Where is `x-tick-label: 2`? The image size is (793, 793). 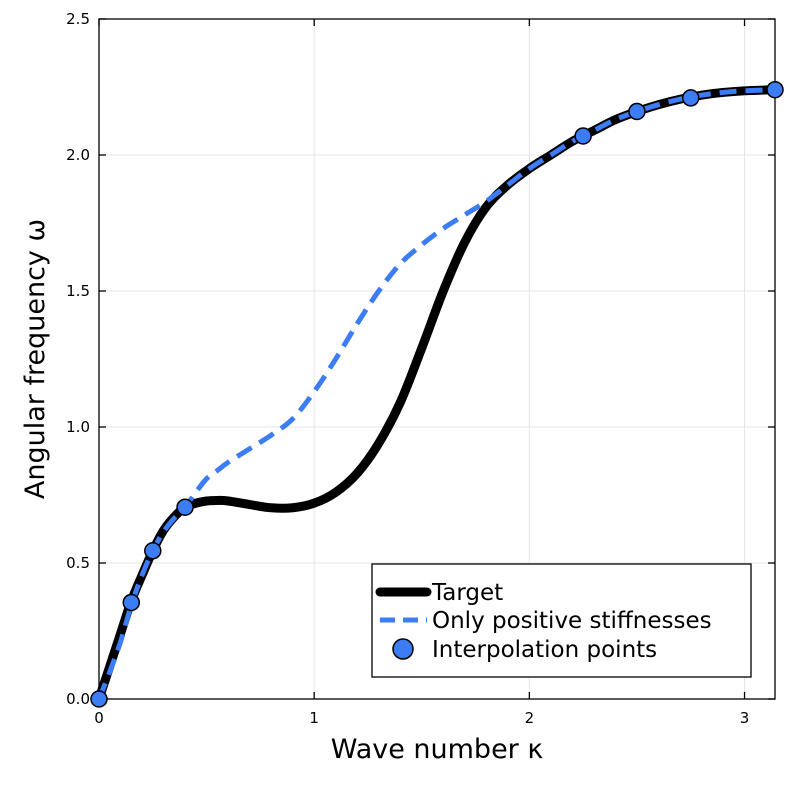
x-tick-label: 2 is located at coordinates (530, 718).